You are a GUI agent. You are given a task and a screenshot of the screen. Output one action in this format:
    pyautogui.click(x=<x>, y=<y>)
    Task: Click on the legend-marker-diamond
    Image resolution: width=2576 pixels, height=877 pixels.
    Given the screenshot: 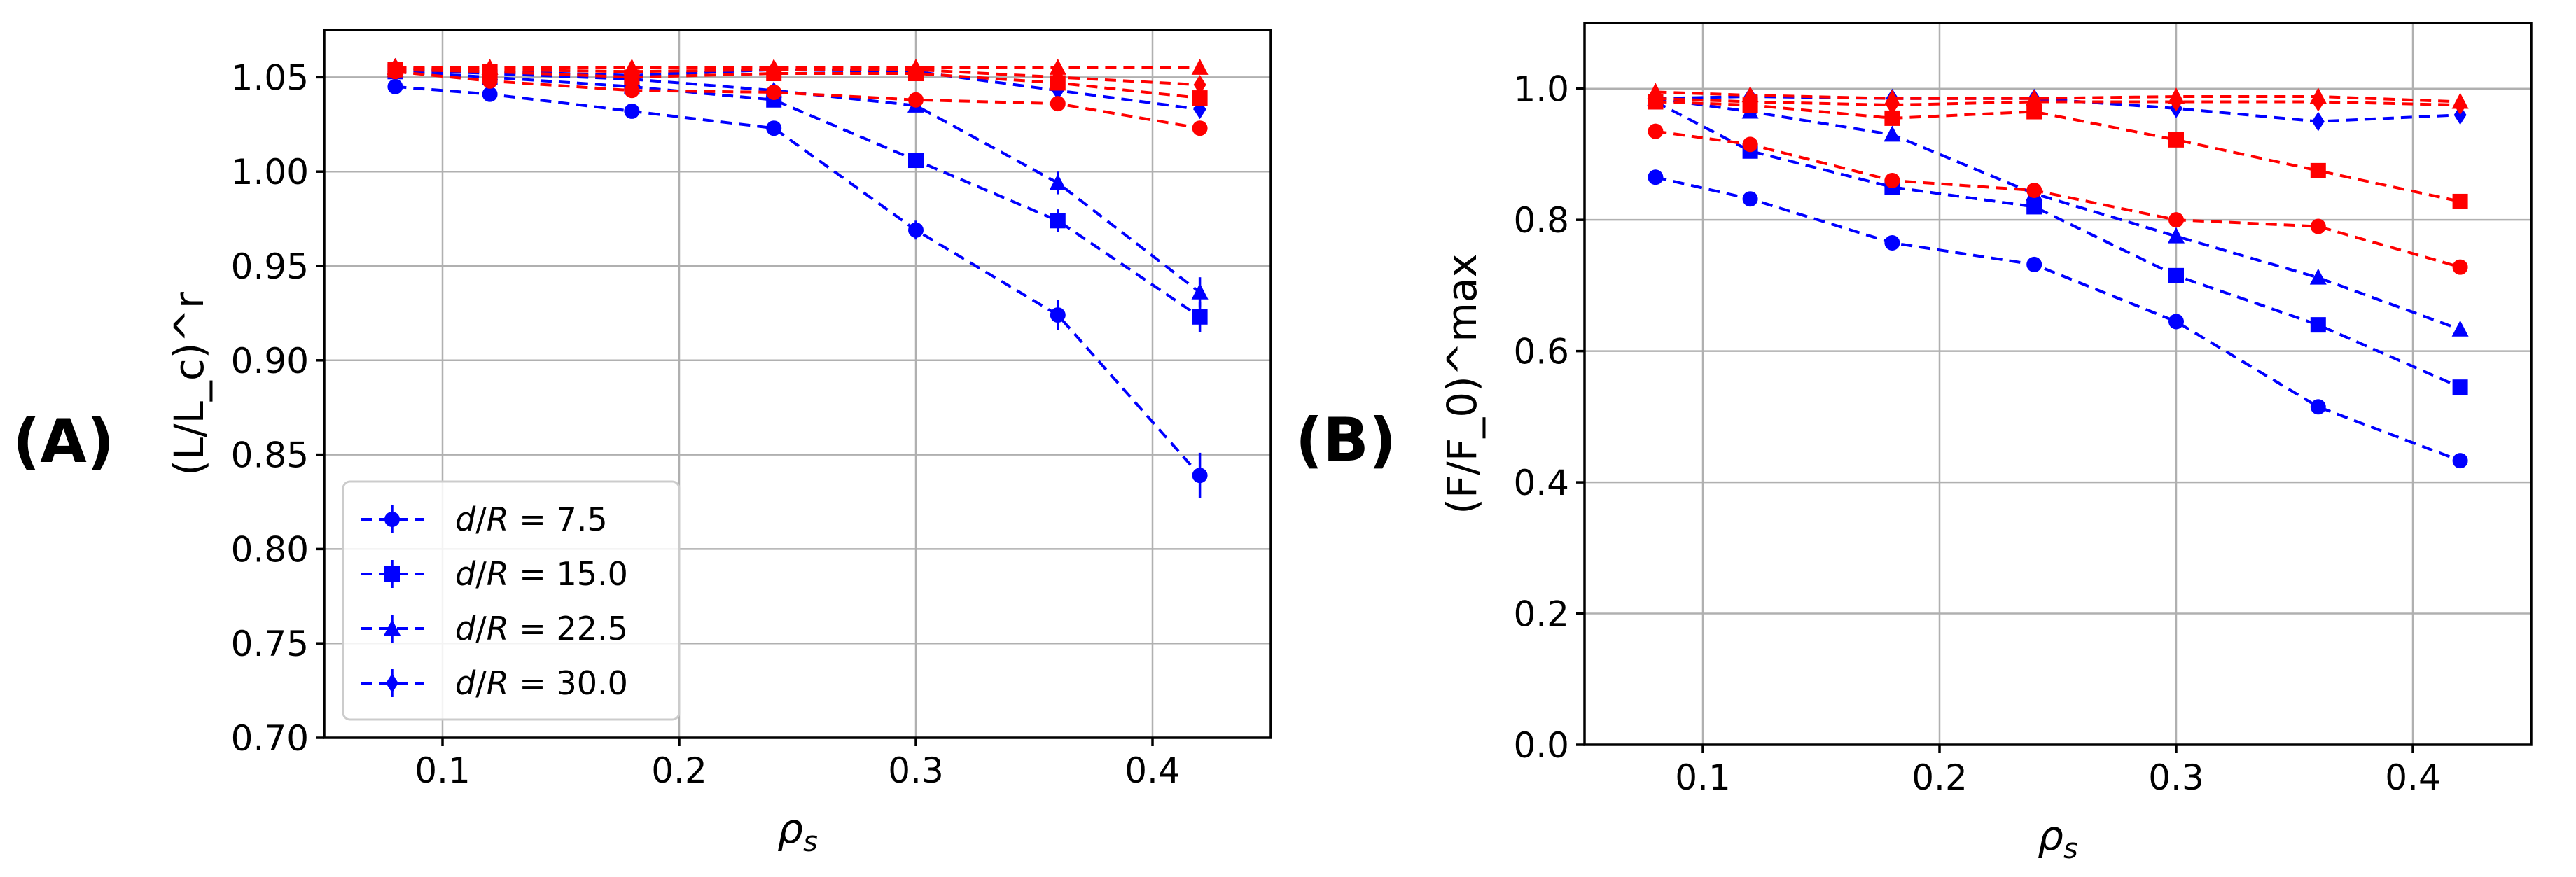 What is the action you would take?
    pyautogui.click(x=392, y=683)
    